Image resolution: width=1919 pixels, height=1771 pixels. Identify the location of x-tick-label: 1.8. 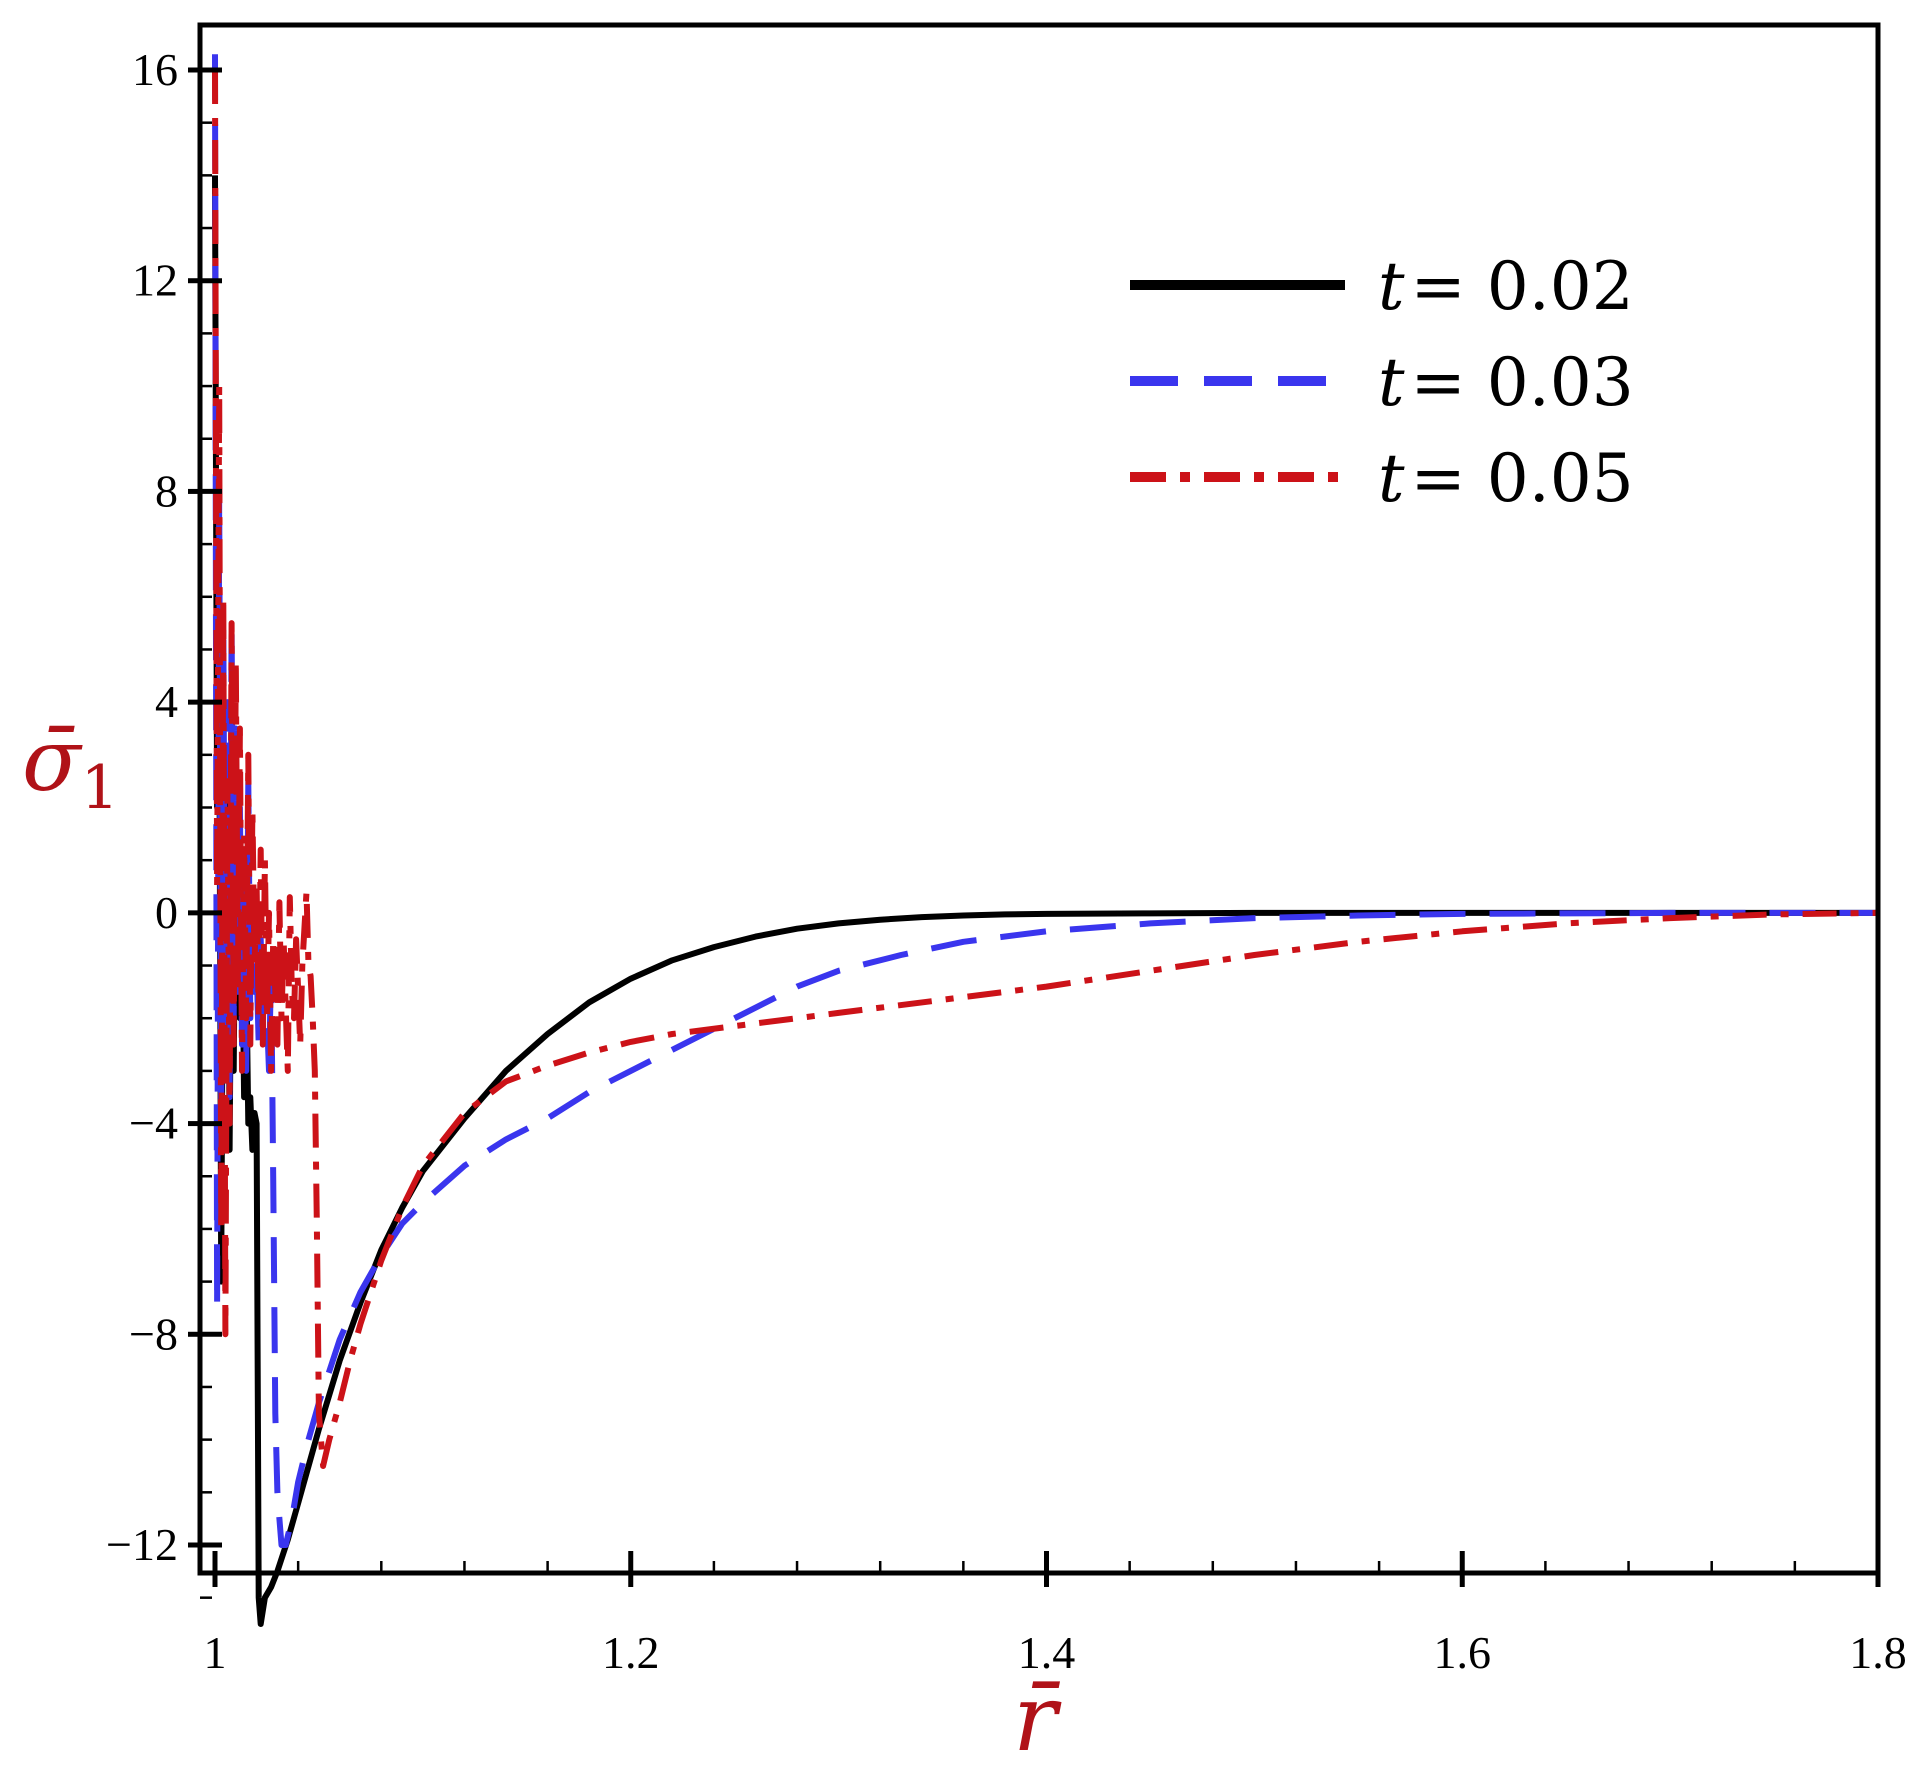
(1878, 1652).